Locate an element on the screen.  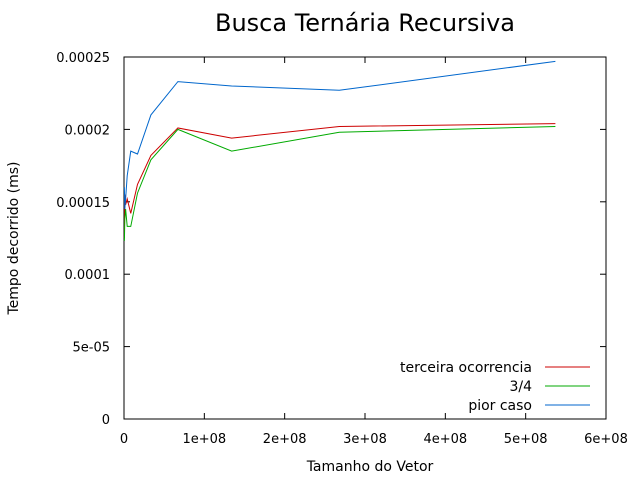
x-tick-label: 5e+08 is located at coordinates (526, 439).